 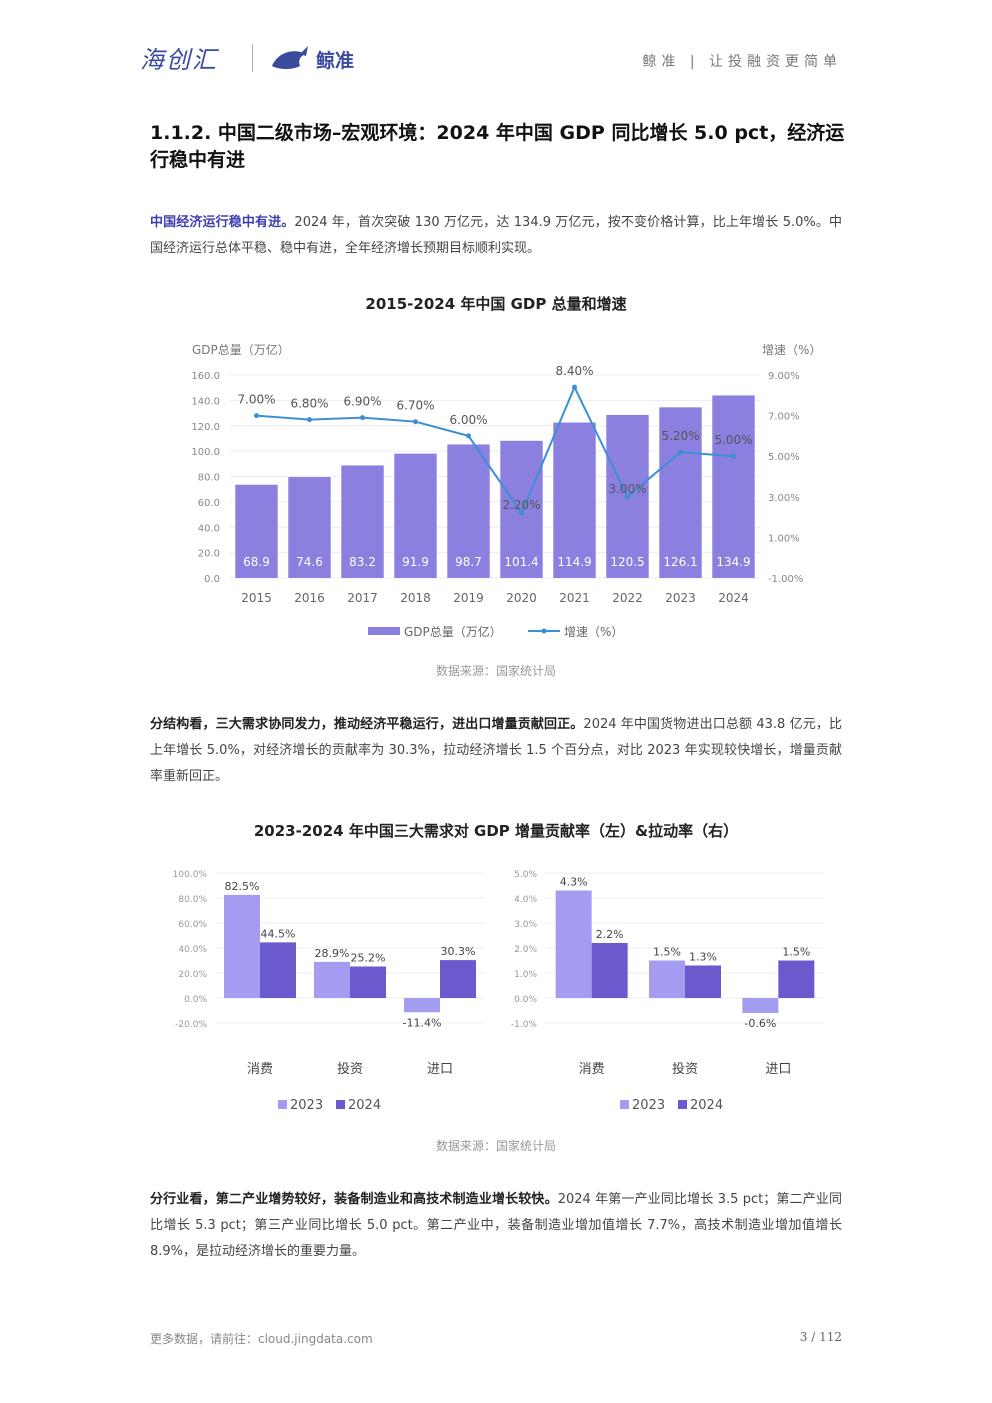 I want to click on chart1-y2-axis-label: 增速（%）, so click(x=791, y=350).